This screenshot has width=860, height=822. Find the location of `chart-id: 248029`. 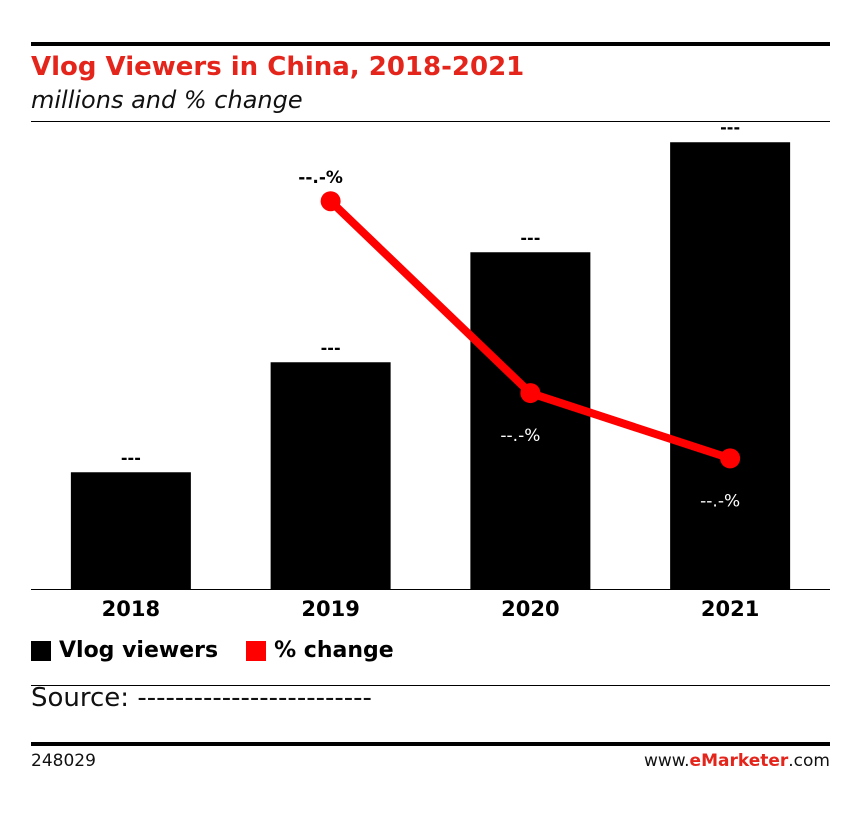

chart-id: 248029 is located at coordinates (63, 761).